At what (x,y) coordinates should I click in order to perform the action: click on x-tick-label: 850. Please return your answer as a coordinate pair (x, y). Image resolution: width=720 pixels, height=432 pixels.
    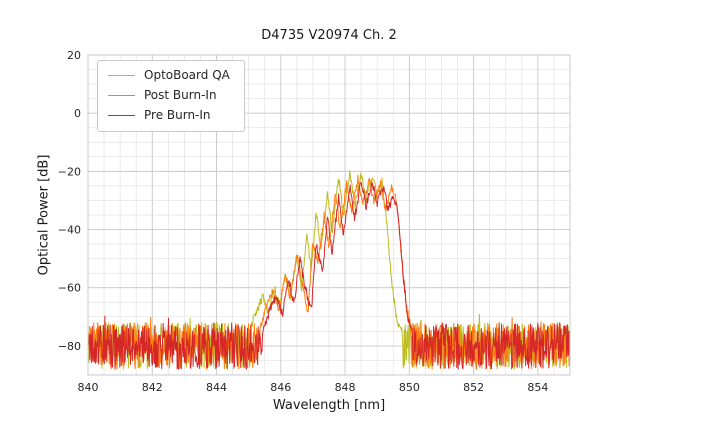
    Looking at the image, I should click on (409, 387).